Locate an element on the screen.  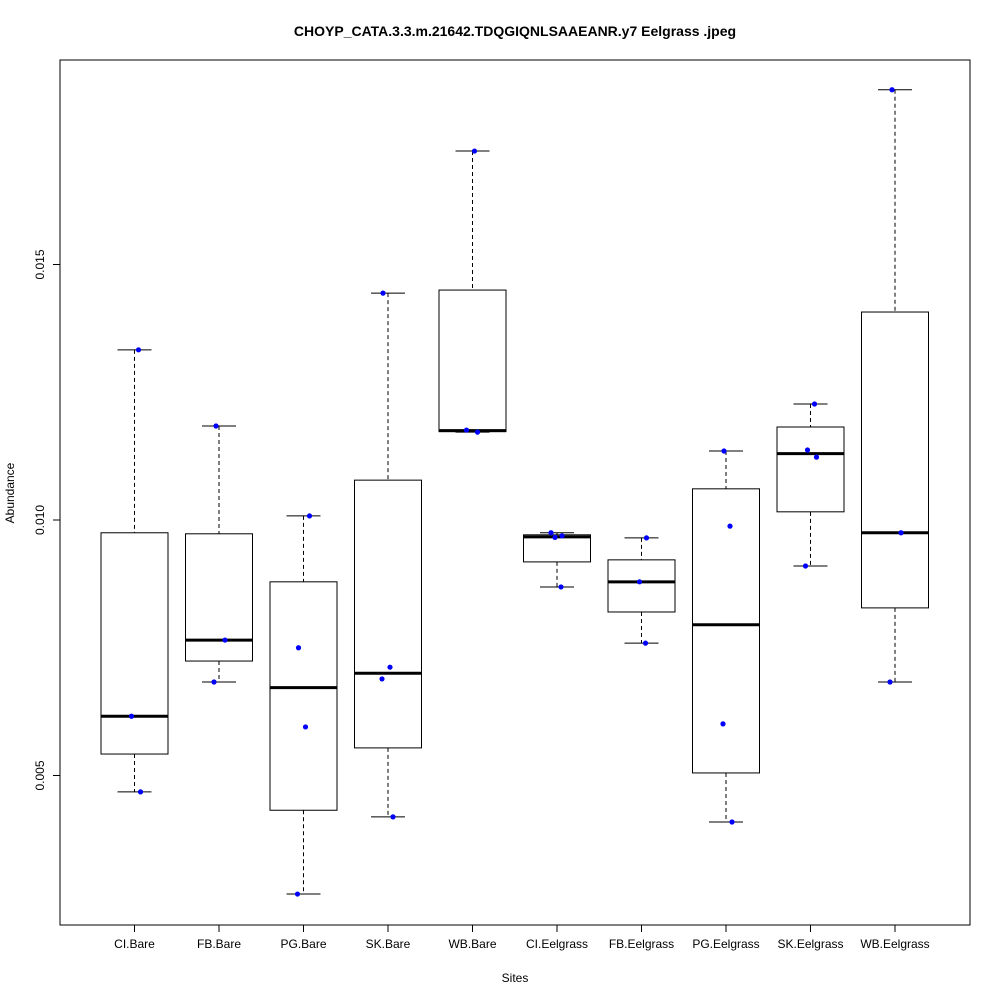
box-CI.Bare is located at coordinates (134, 571).